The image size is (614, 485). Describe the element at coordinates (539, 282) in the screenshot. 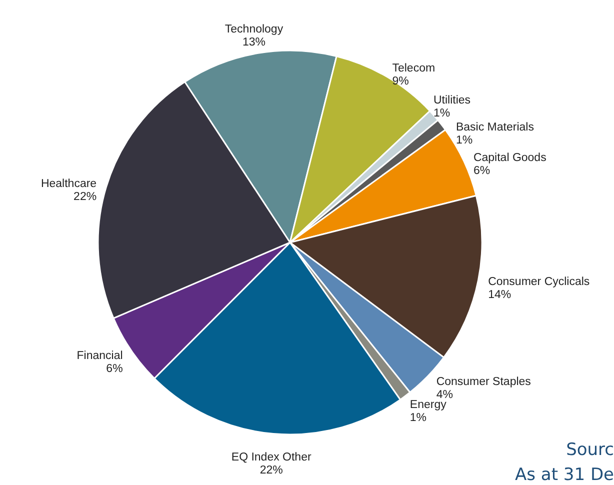

I see `slice-label: Consumer Cyclicals` at that location.